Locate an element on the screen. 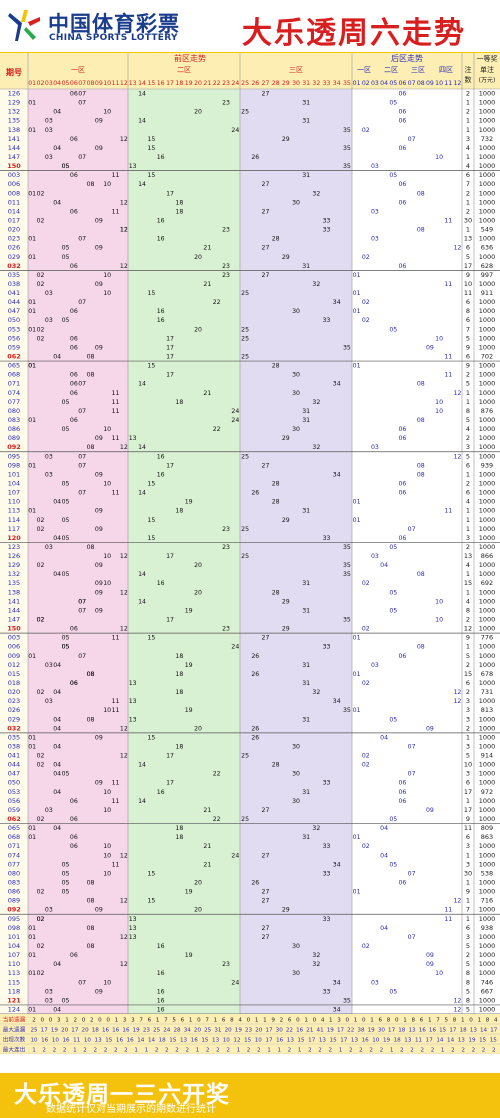  back-ball-mark: 09 is located at coordinates (430, 728).